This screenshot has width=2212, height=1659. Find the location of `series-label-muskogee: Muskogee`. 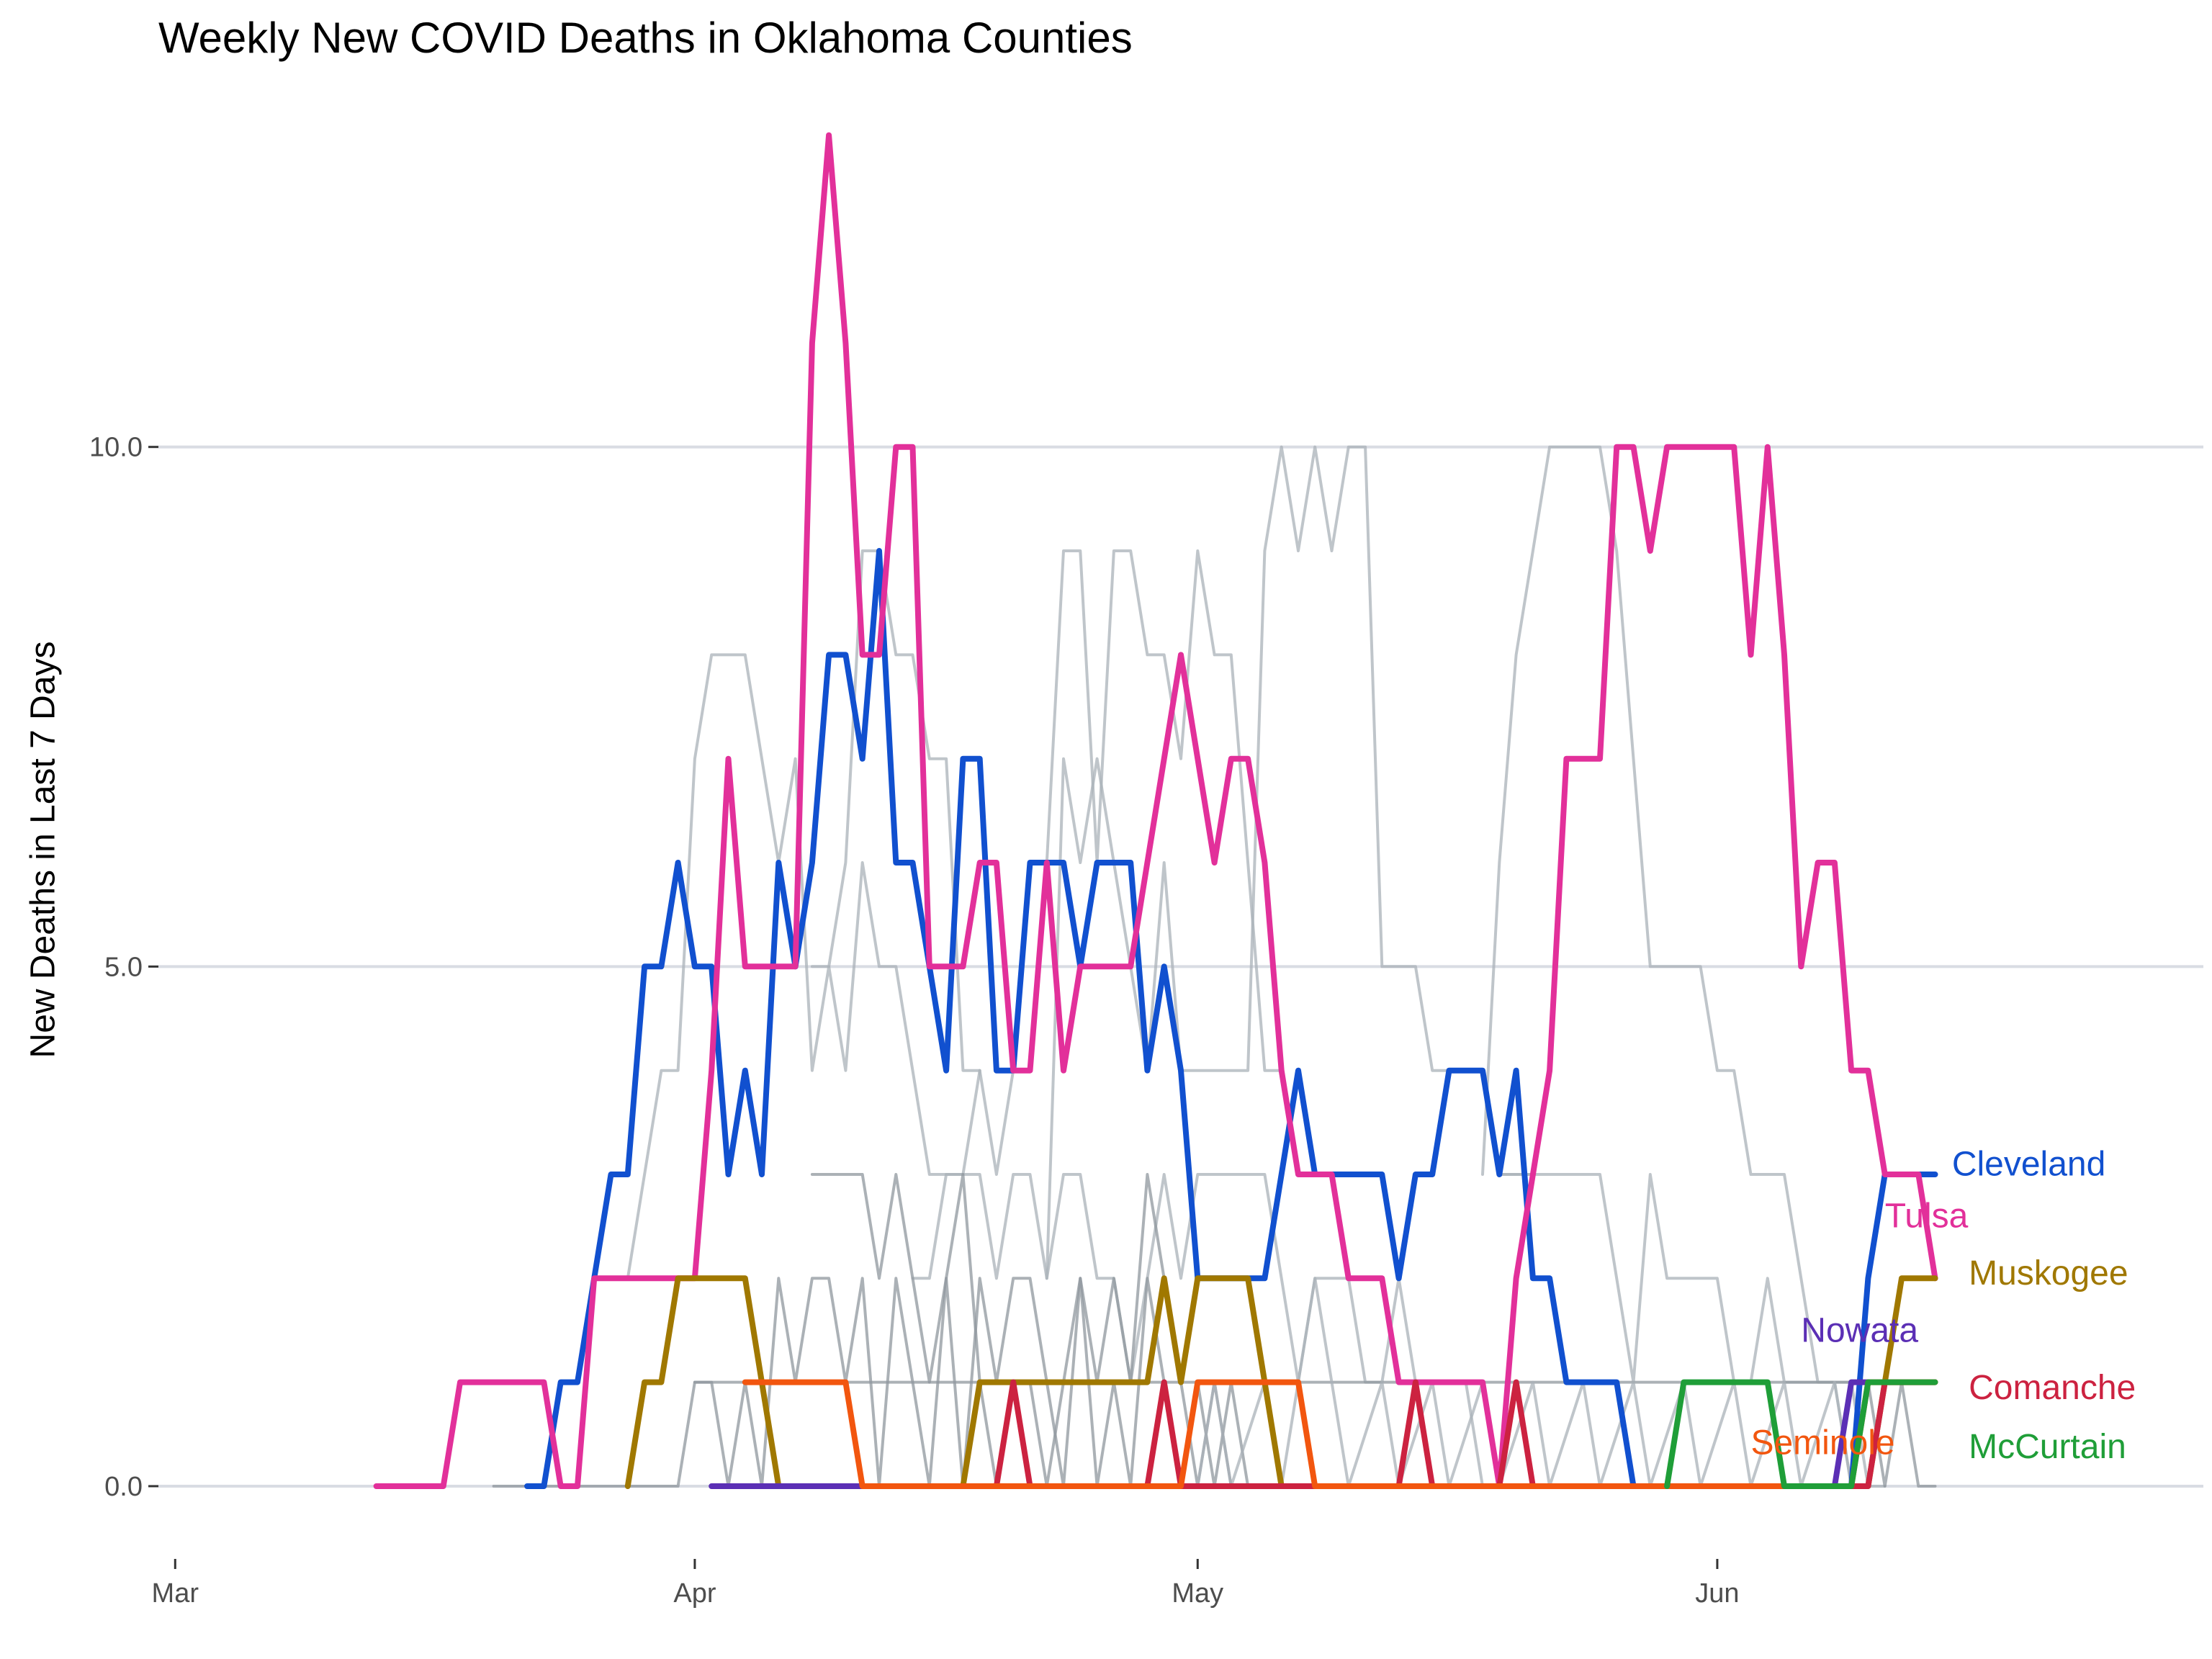

series-label-muskogee: Muskogee is located at coordinates (2048, 1273).